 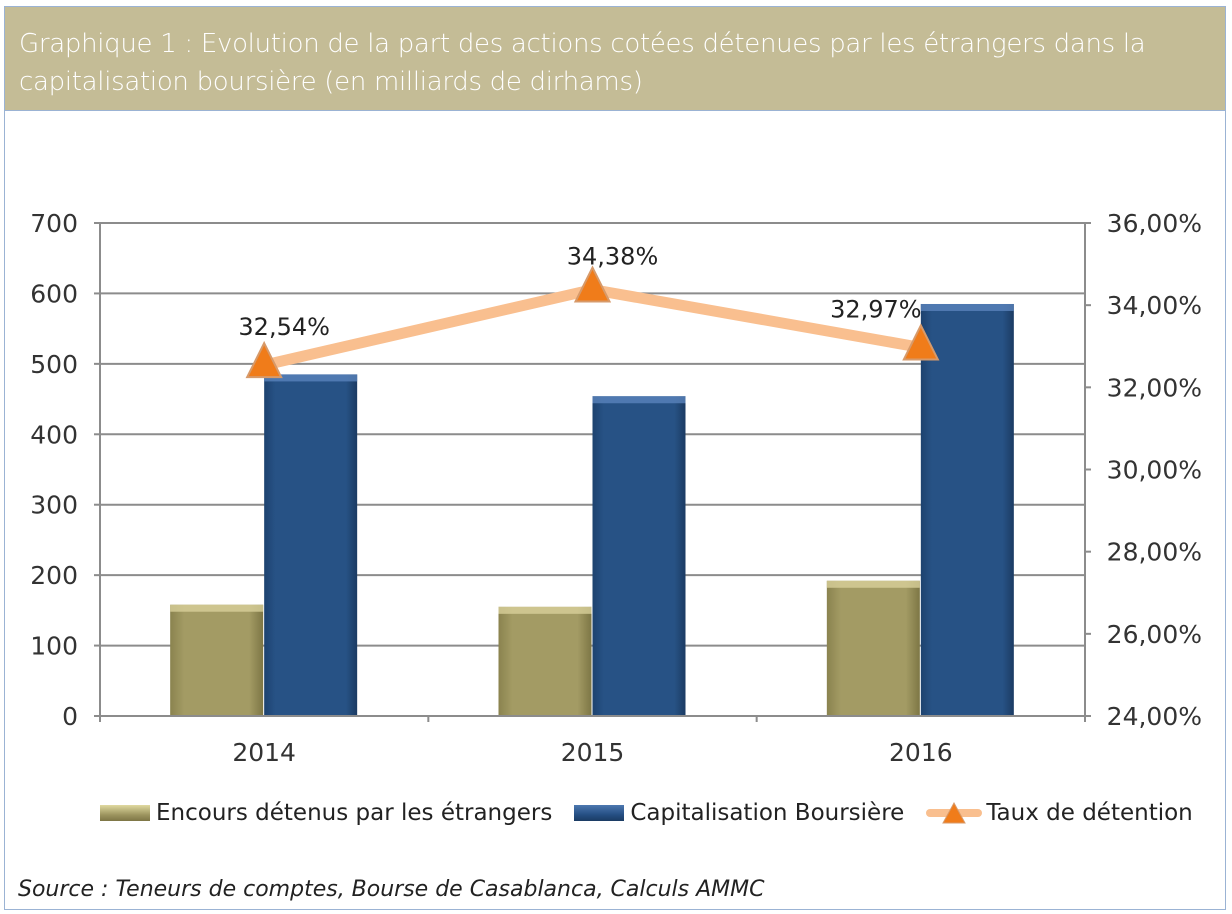 What do you see at coordinates (311, 545) in the screenshot?
I see `bar-capitalisation-2014` at bounding box center [311, 545].